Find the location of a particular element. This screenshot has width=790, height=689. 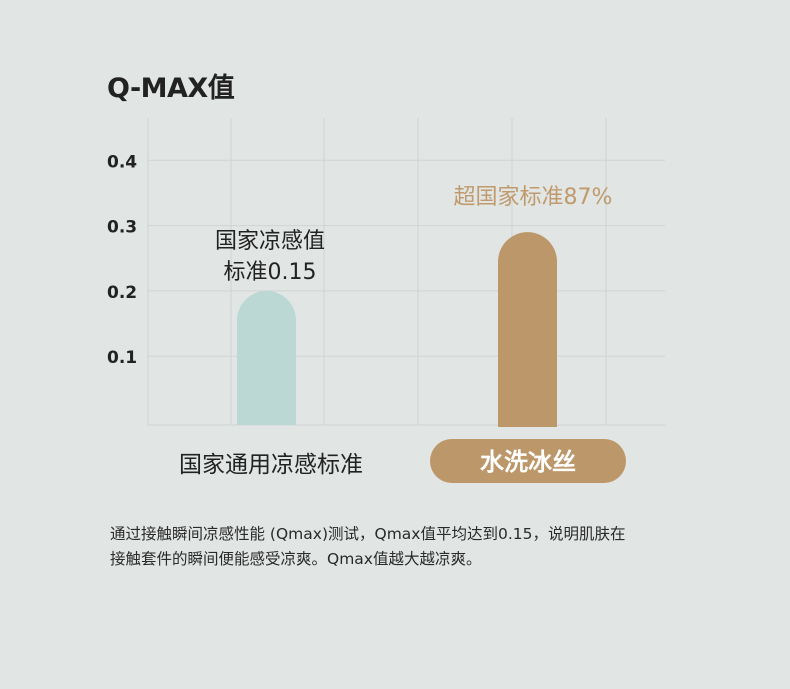

y-tick-label: 0.1 is located at coordinates (122, 358).